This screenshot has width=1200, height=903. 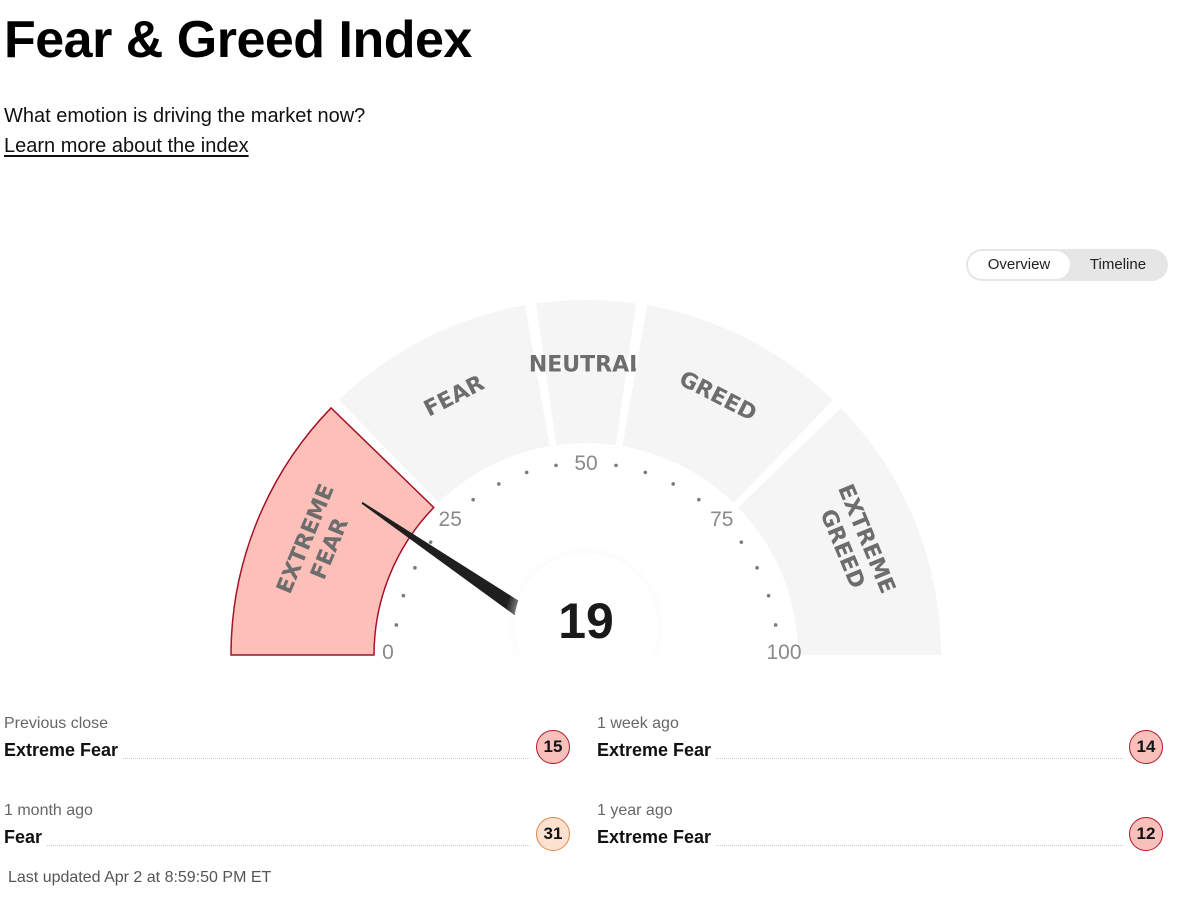 What do you see at coordinates (586, 677) in the screenshot?
I see `gauge-base-mask` at bounding box center [586, 677].